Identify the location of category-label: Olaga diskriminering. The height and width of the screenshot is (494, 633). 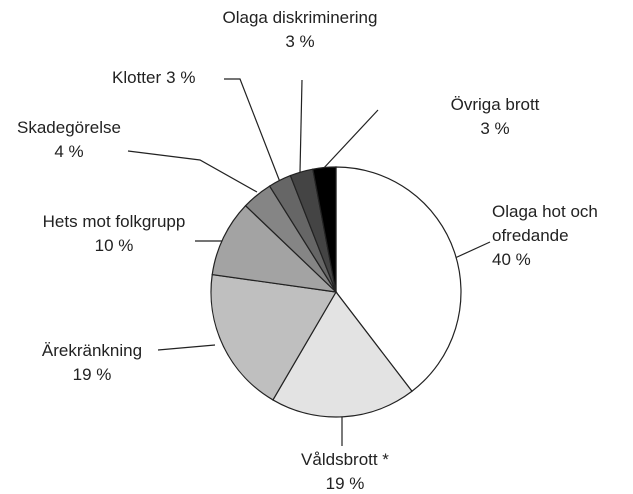
(300, 17).